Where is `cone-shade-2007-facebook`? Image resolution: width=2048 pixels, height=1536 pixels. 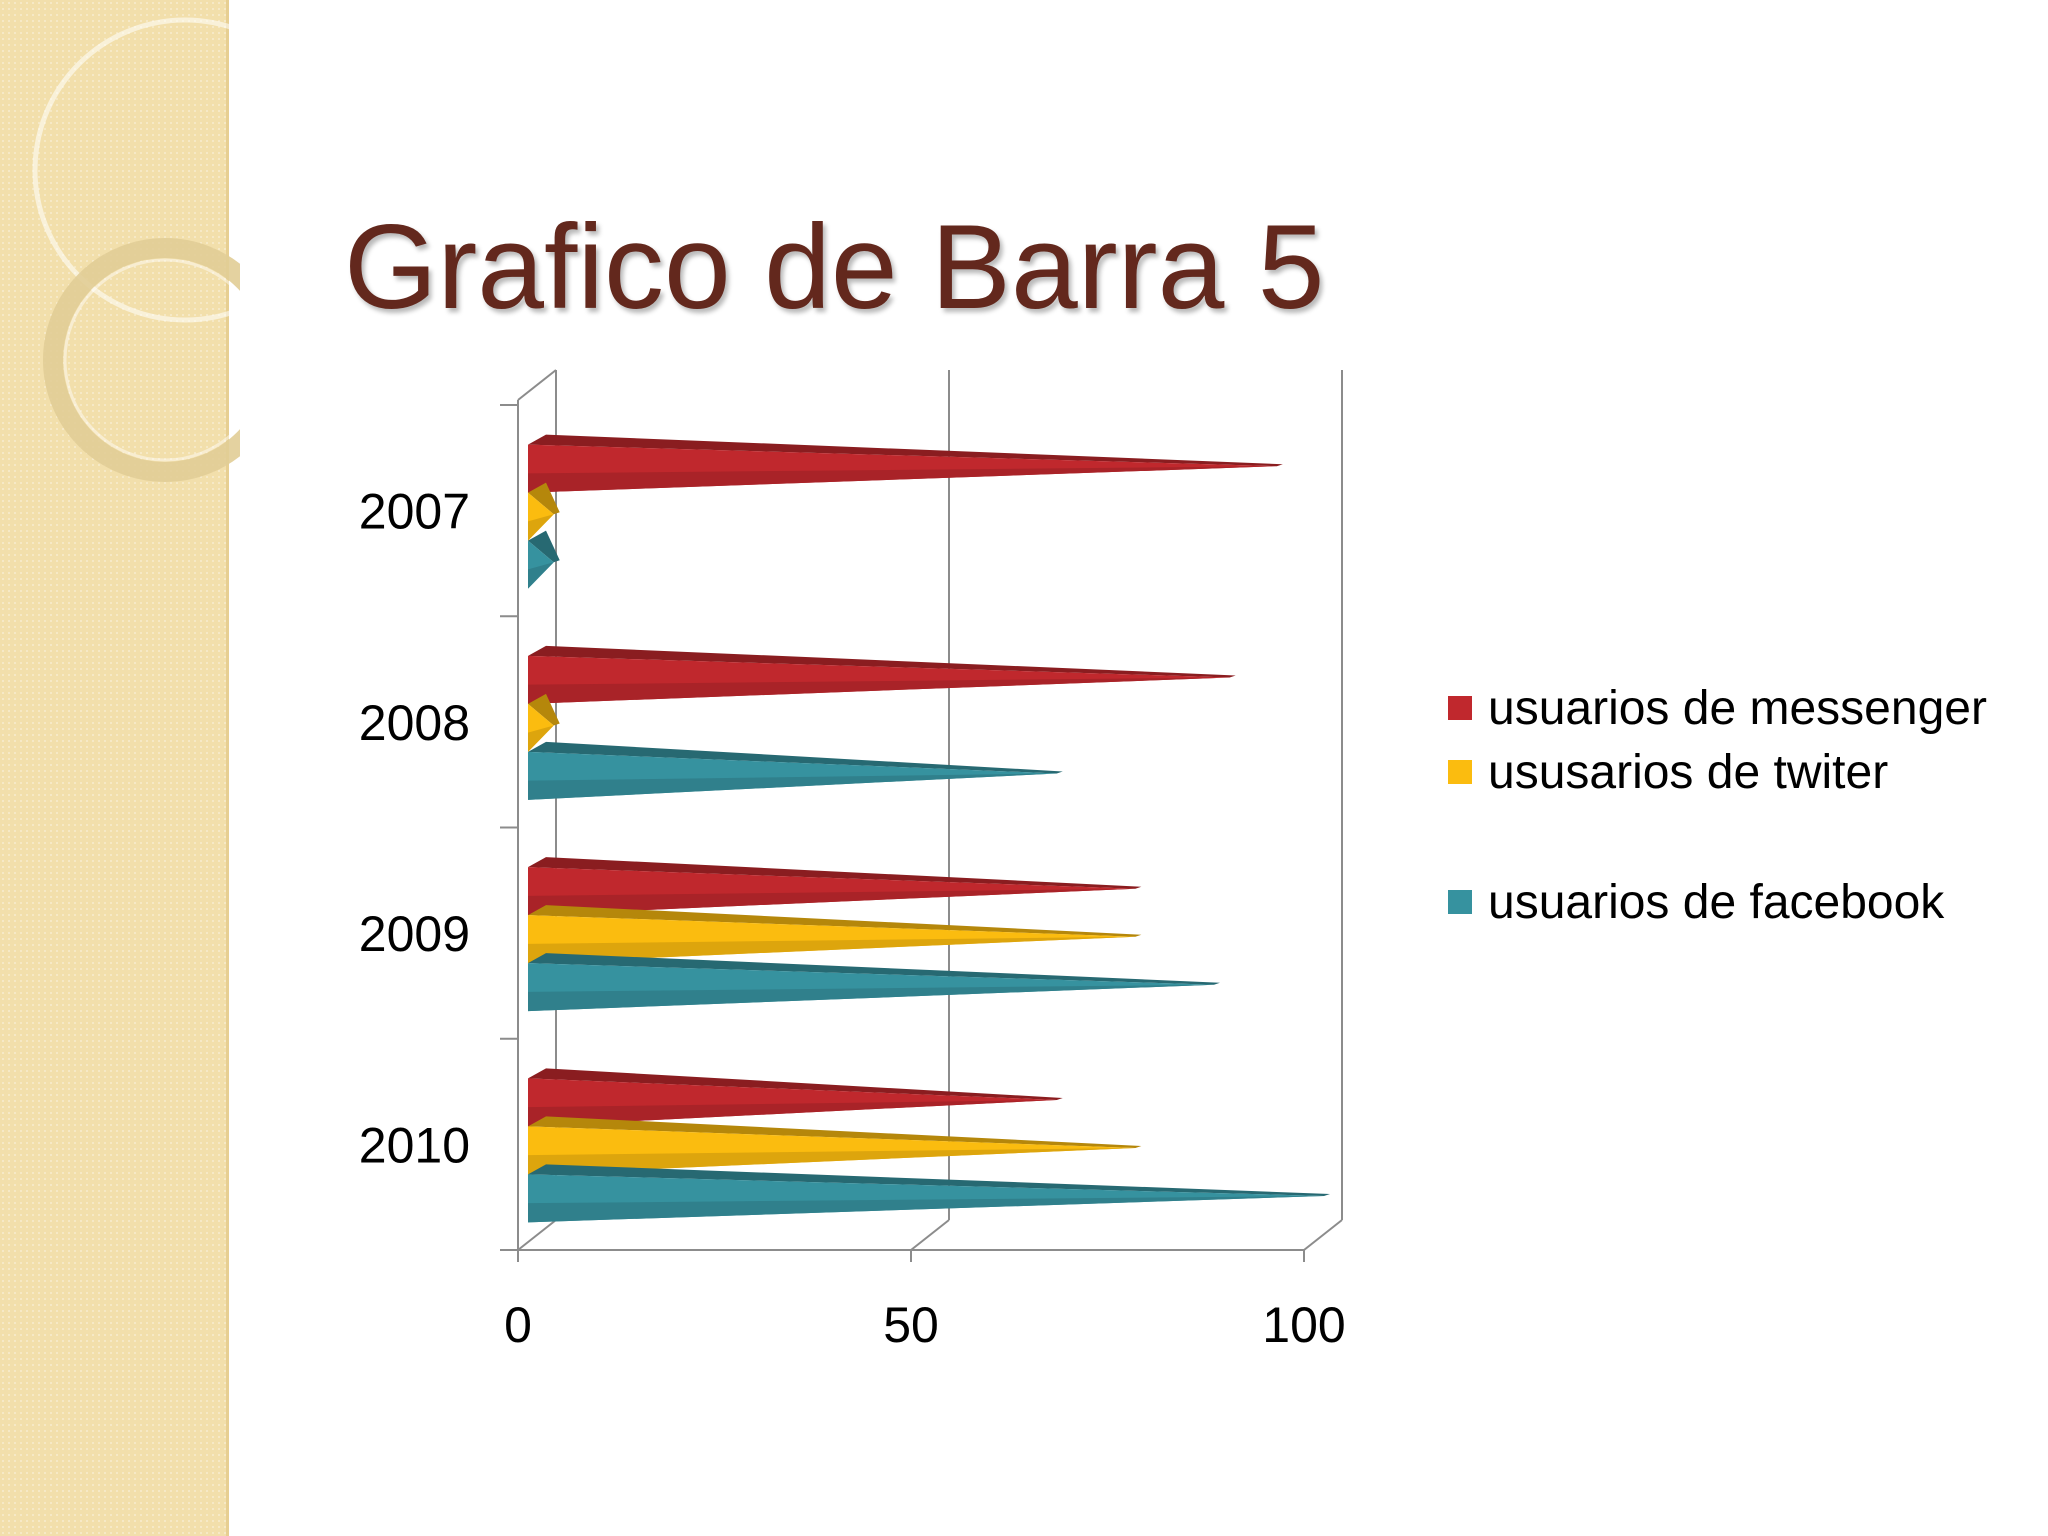 cone-shade-2007-facebook is located at coordinates (541, 575).